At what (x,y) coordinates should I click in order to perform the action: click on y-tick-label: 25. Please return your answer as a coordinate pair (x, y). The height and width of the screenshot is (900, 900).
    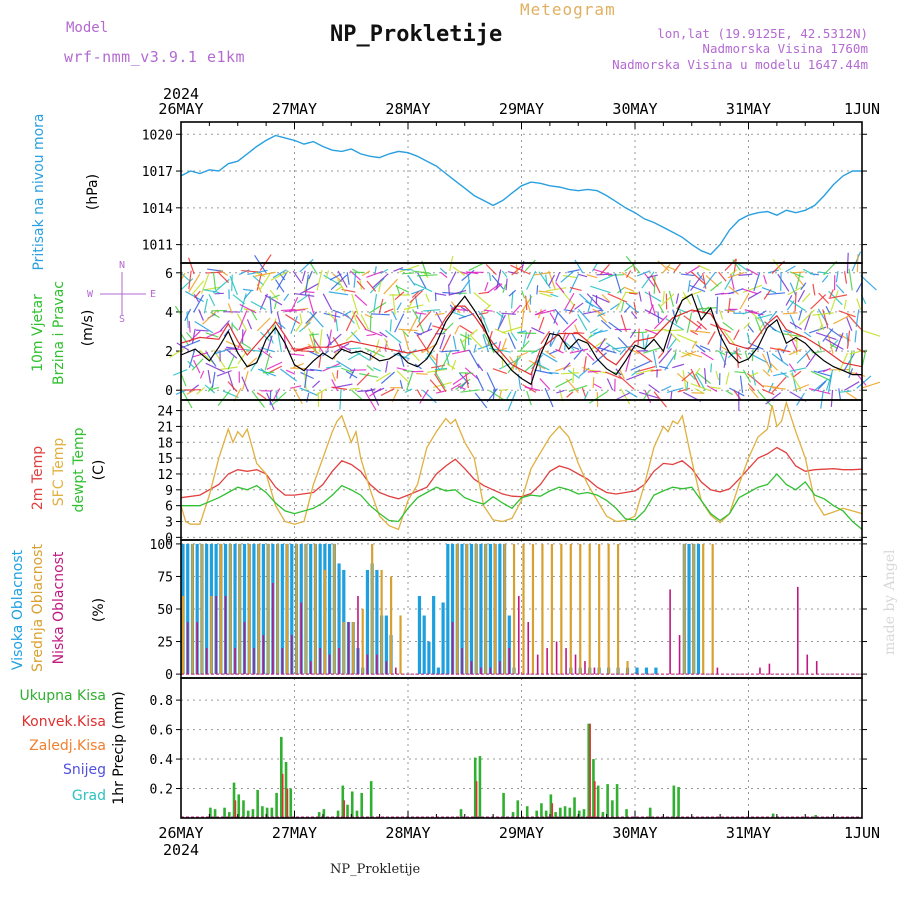
    Looking at the image, I should click on (165, 643).